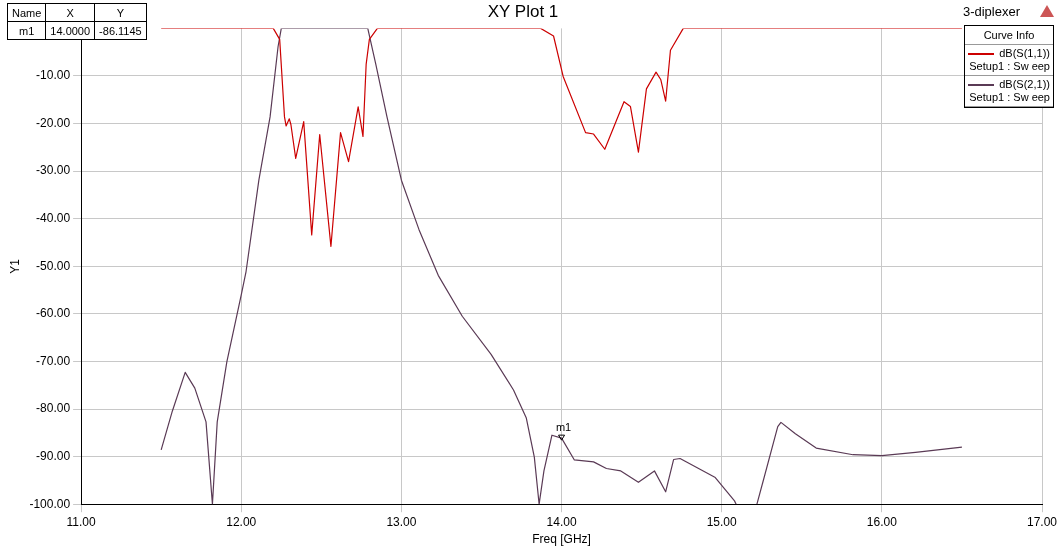  Describe the element at coordinates (882, 521) in the screenshot. I see `x-tick-label: 16.00` at that location.